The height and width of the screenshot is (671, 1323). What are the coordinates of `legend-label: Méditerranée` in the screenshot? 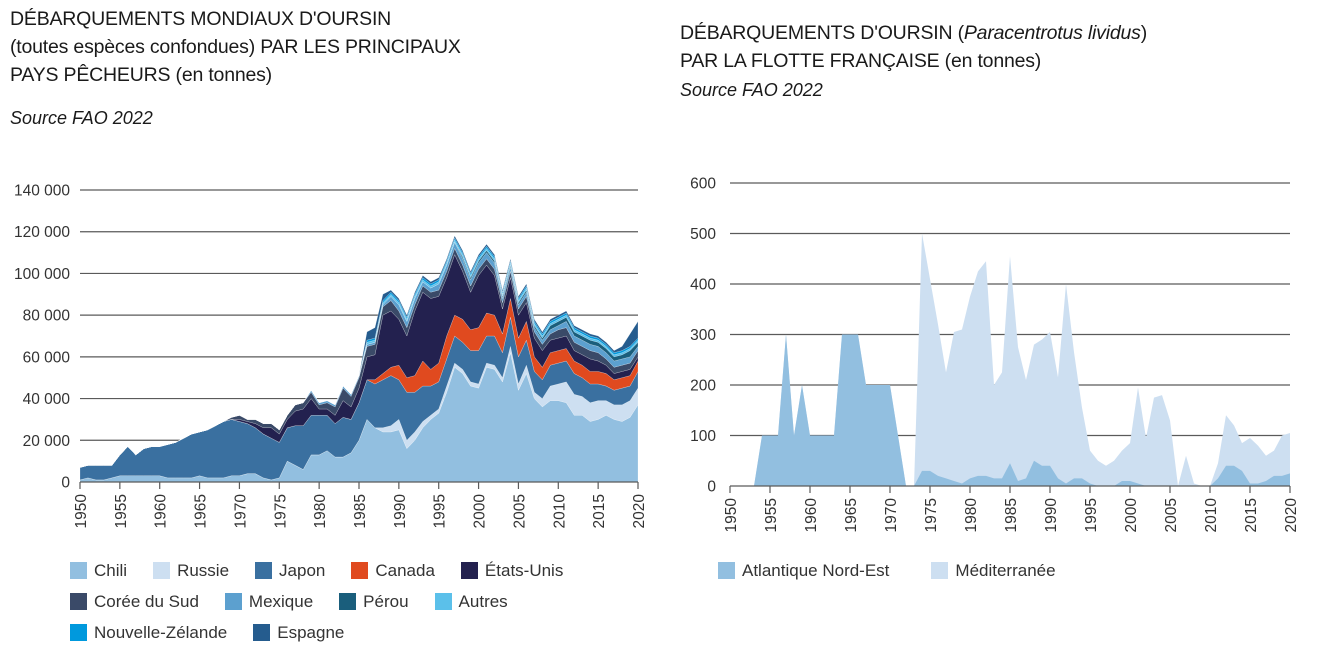 It's located at (1005, 570).